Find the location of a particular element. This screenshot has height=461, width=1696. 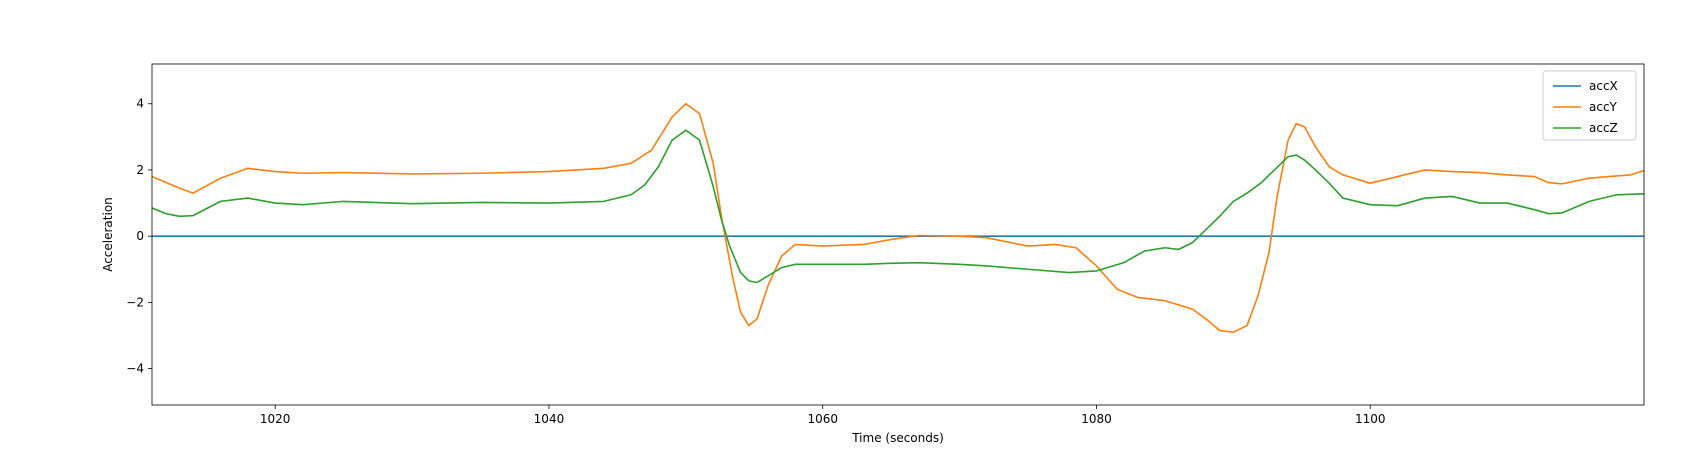

x-tick-label: 1080 is located at coordinates (1096, 419).